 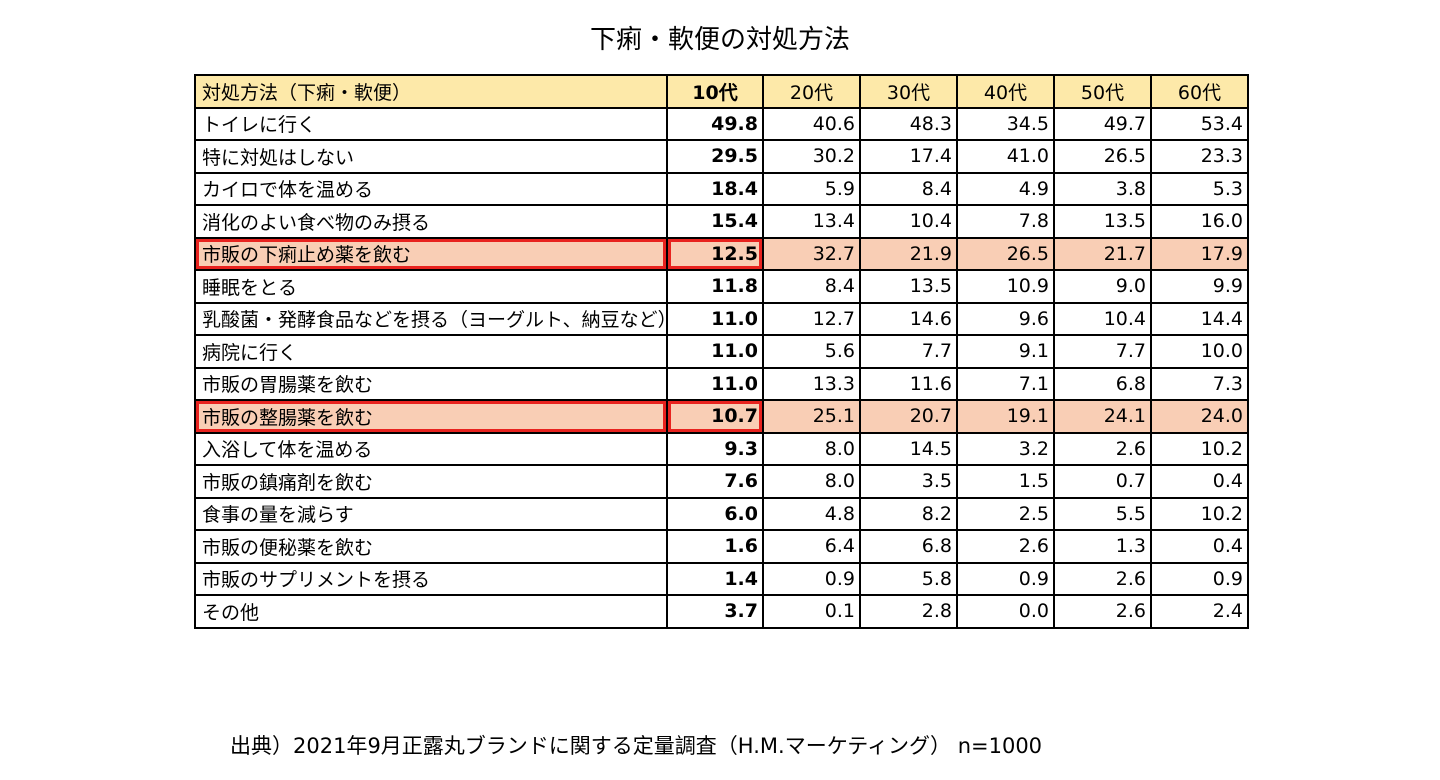 What do you see at coordinates (721, 513) in the screenshot?
I see `table-row: 食事の量を減らす 6.0 4.8 8.2 2.5 5.5 10.2` at bounding box center [721, 513].